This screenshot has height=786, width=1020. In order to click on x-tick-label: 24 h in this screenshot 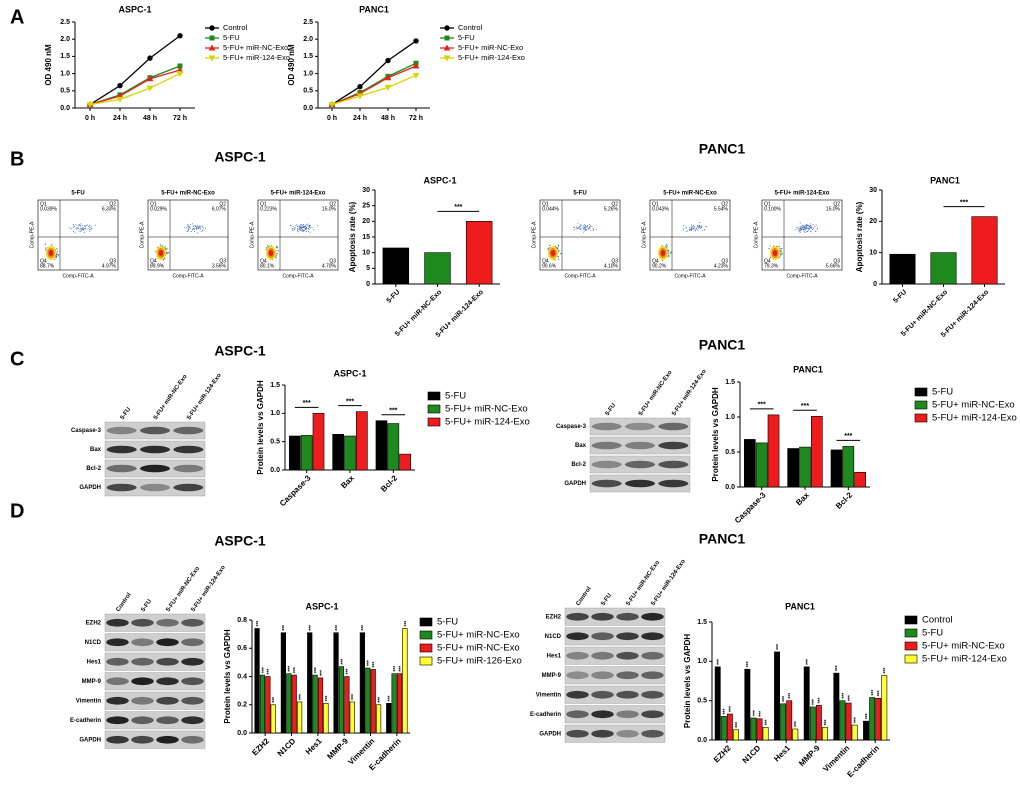, I will do `click(120, 118)`.